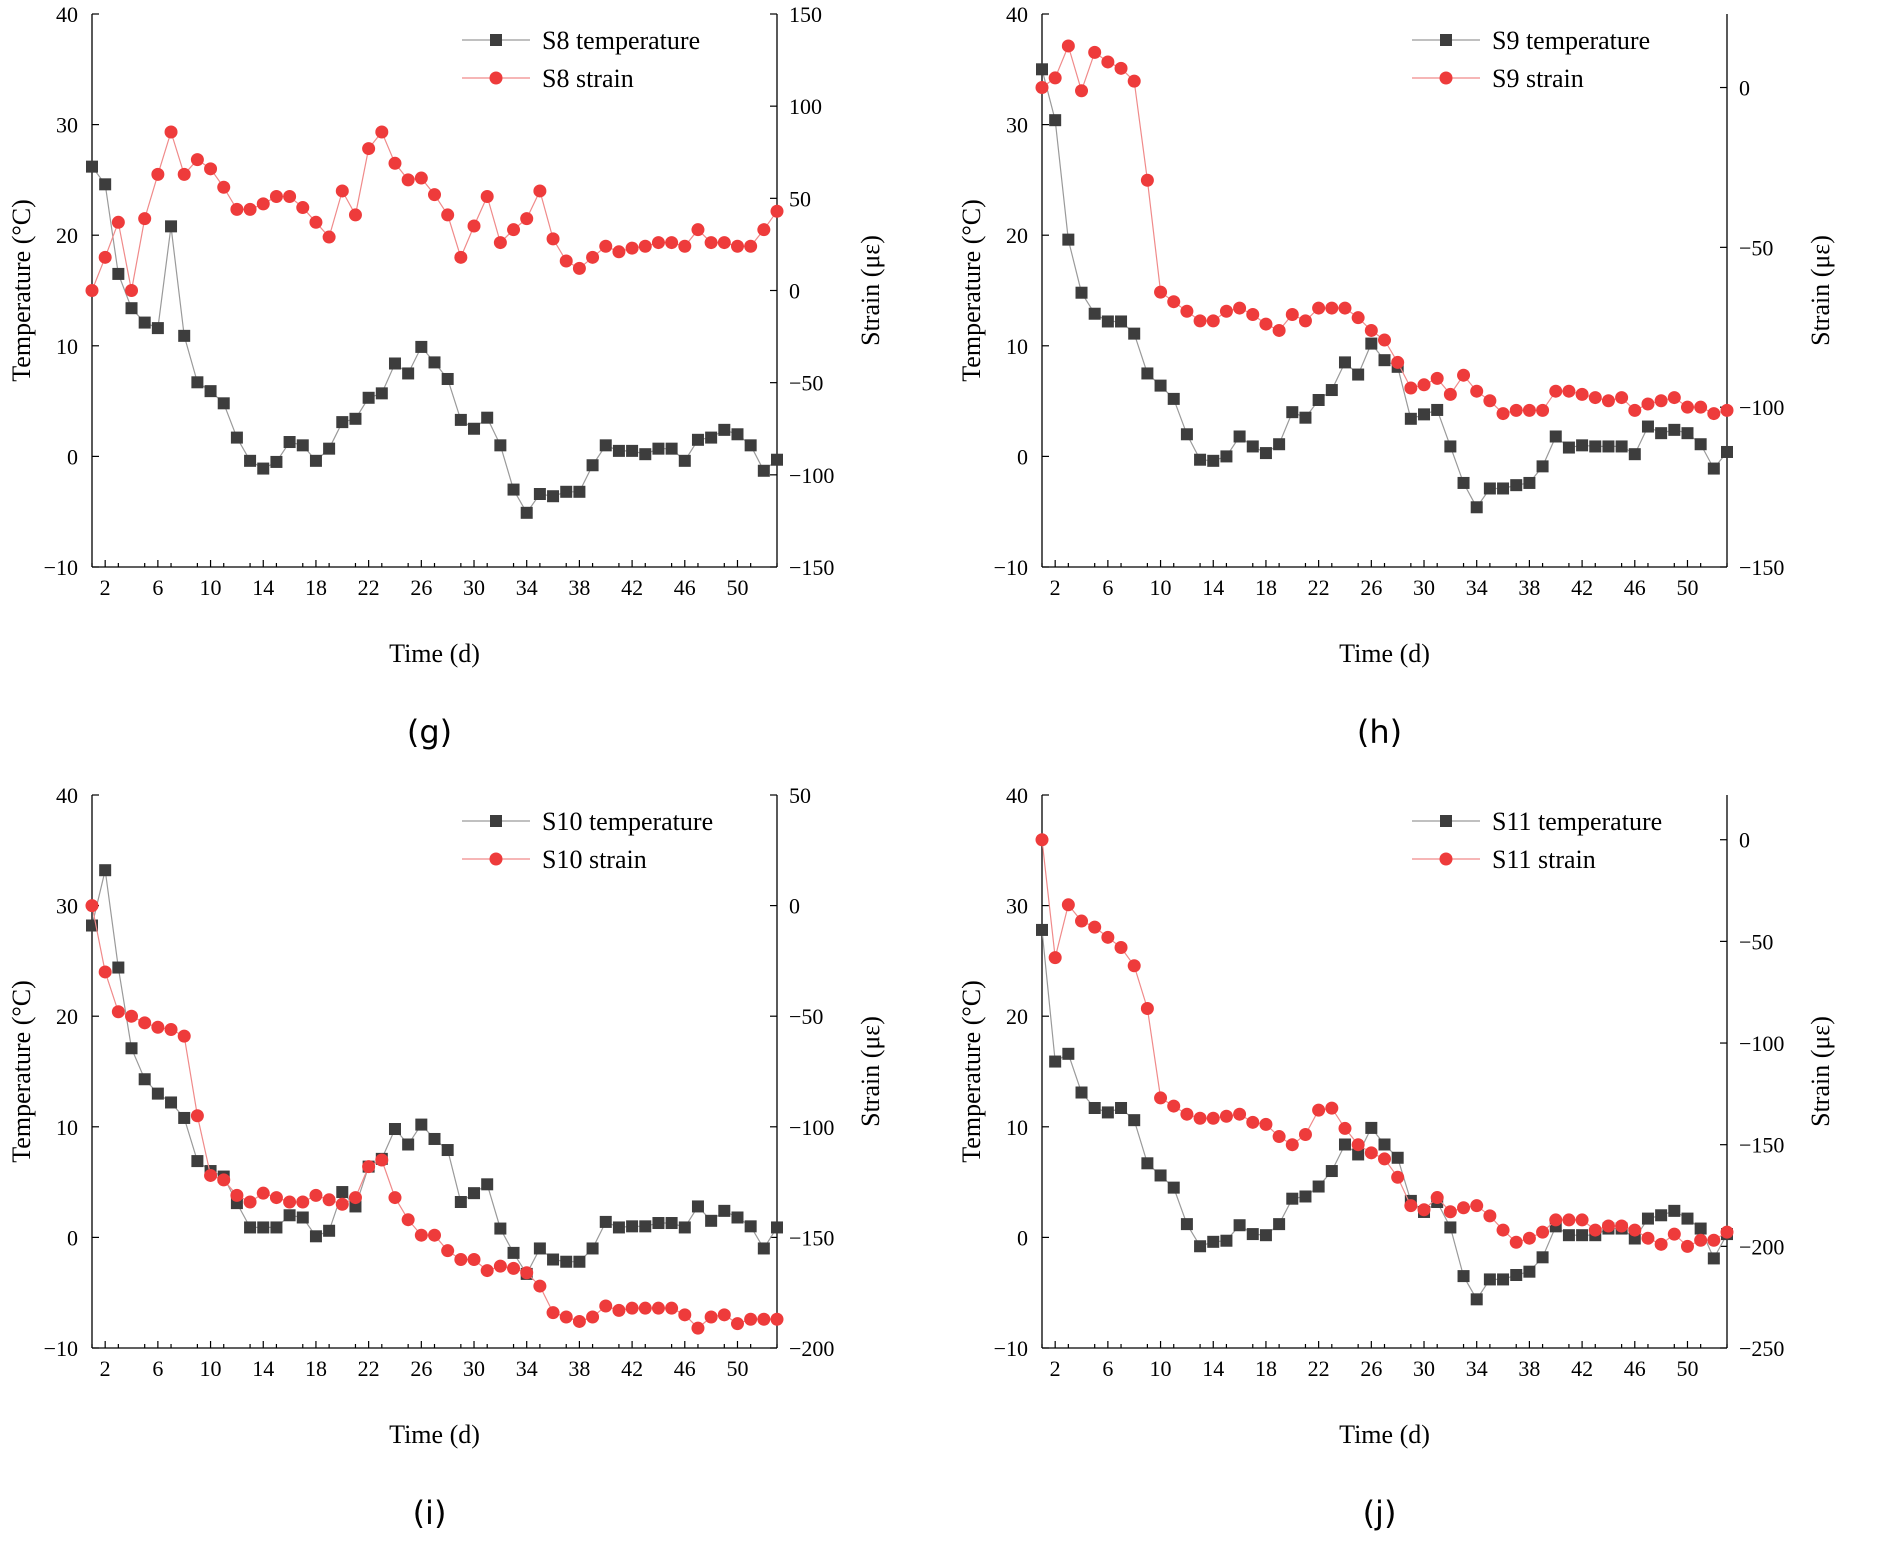 The image size is (1900, 1562). I want to click on x-tick-label: 18, so click(1266, 587).